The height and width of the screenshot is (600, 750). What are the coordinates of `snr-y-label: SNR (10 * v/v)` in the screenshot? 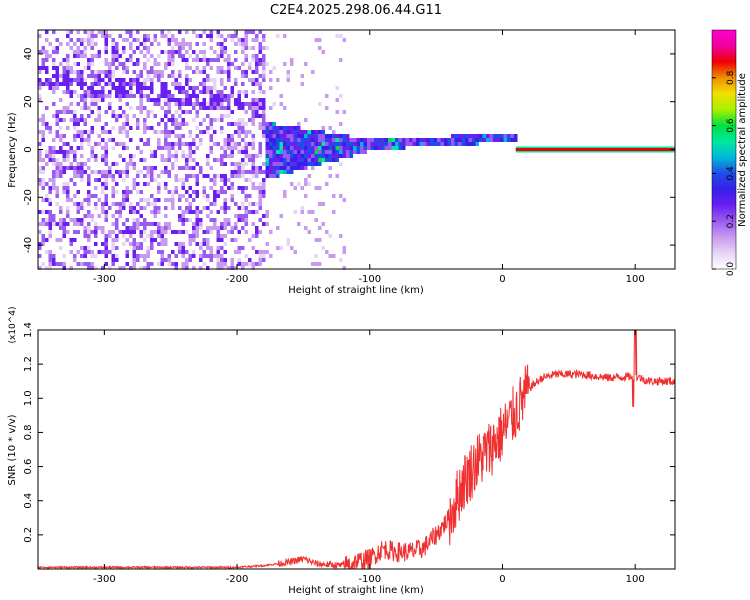 It's located at (12, 449).